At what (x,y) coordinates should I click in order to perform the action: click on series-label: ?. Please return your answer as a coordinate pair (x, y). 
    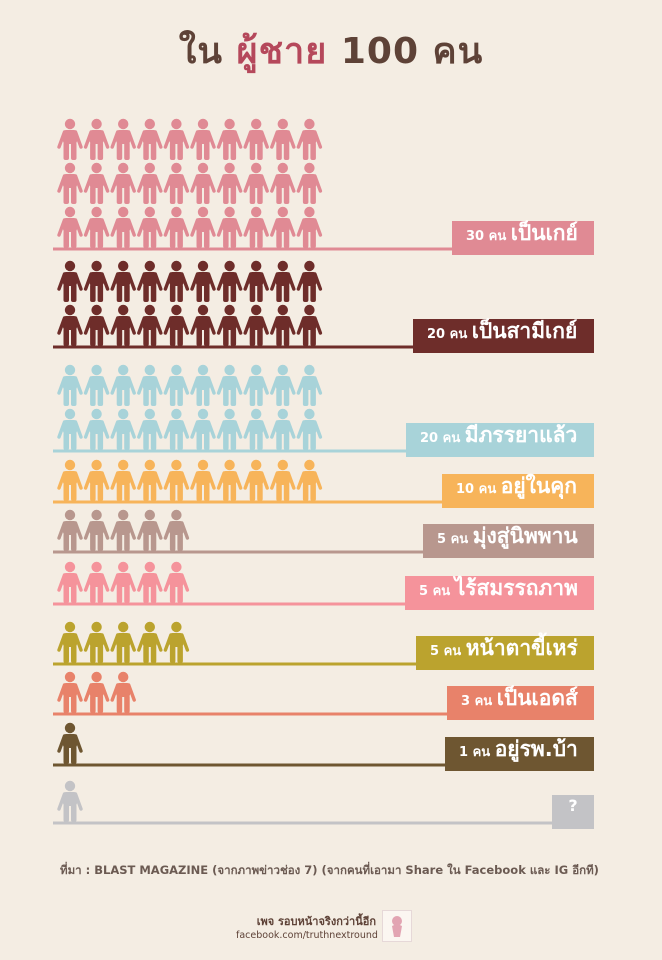
    Looking at the image, I should click on (572, 805).